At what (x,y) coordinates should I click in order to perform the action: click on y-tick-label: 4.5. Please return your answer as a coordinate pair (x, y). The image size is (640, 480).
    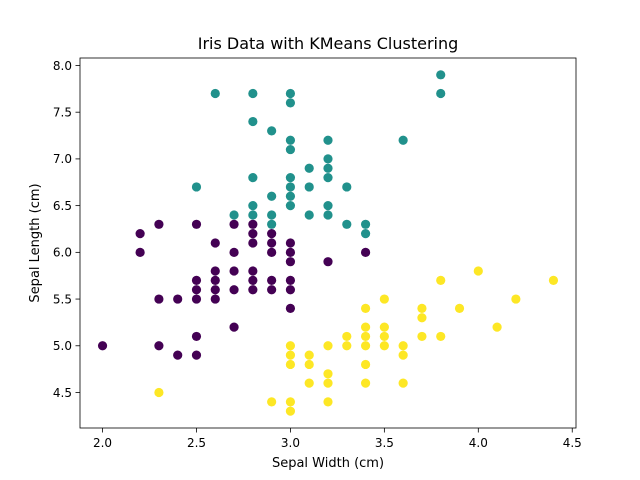
    Looking at the image, I should click on (62, 393).